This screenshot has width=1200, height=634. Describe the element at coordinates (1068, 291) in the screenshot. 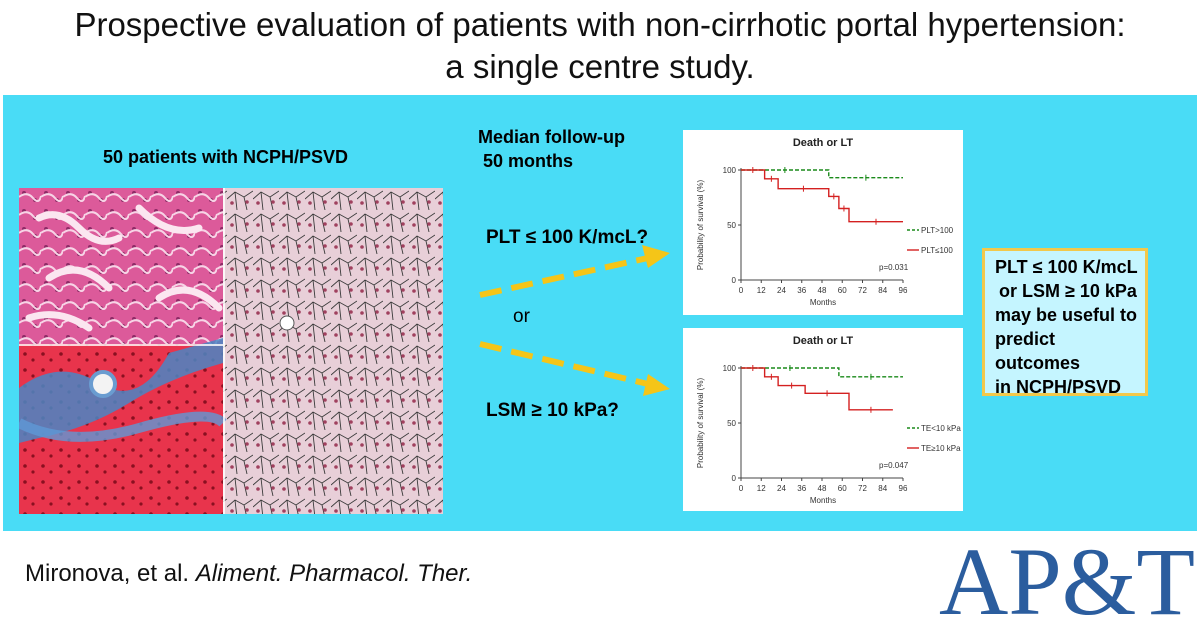

I see `conclusion-line-2: or LSM ≥ 10 kPa` at that location.